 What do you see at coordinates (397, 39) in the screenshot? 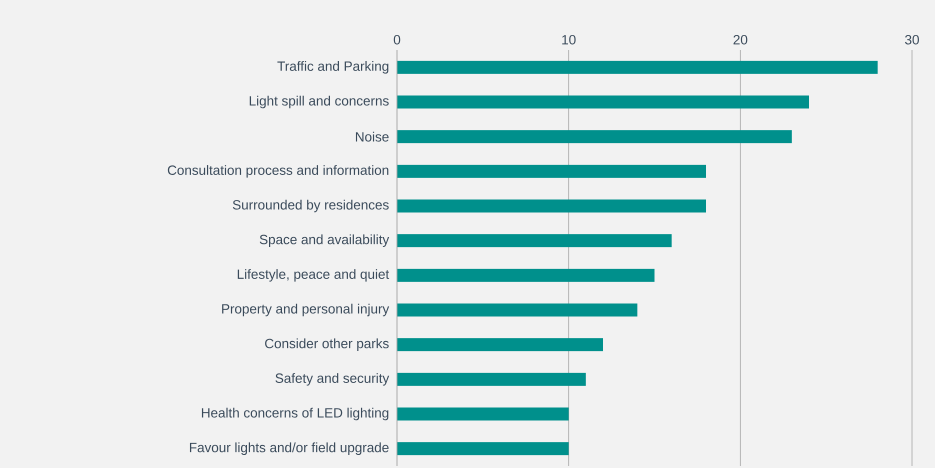
I see `x-tick-label: 0` at bounding box center [397, 39].